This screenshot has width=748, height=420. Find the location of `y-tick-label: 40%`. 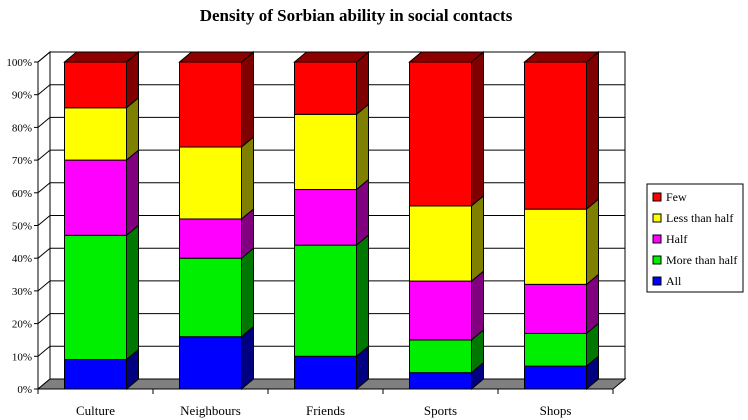

y-tick-label: 40% is located at coordinates (22, 259).